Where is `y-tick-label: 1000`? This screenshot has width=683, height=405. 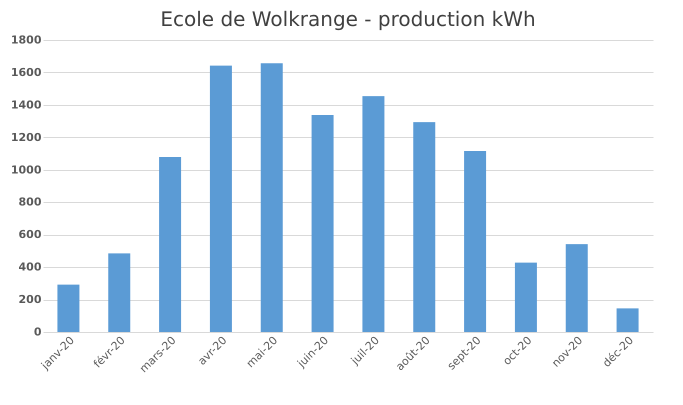 y-tick-label: 1000 is located at coordinates (26, 169).